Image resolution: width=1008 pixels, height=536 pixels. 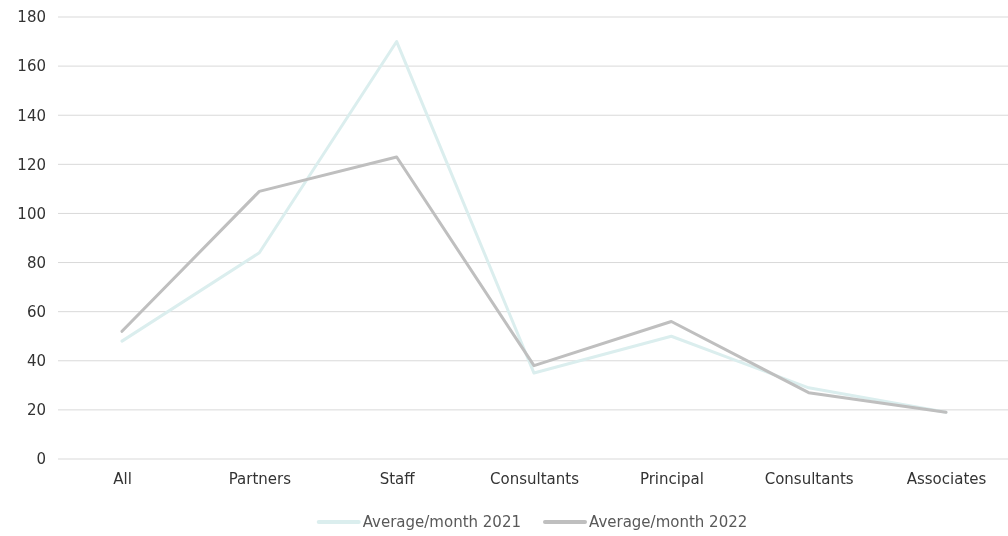 I want to click on x-tick-label: All, so click(x=122, y=478).